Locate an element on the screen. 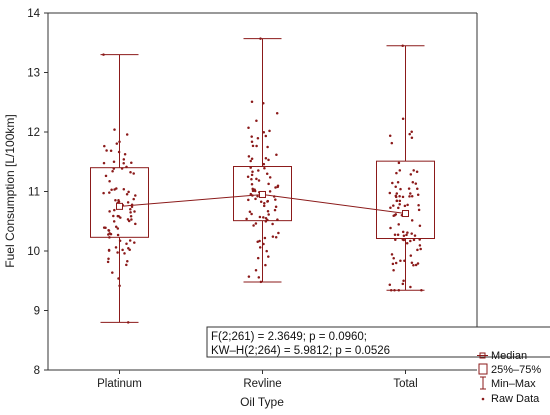 The width and height of the screenshot is (550, 415). stats-line-2: KW–H(2;264) = 5.9812; p = 0.0526 is located at coordinates (300, 351).